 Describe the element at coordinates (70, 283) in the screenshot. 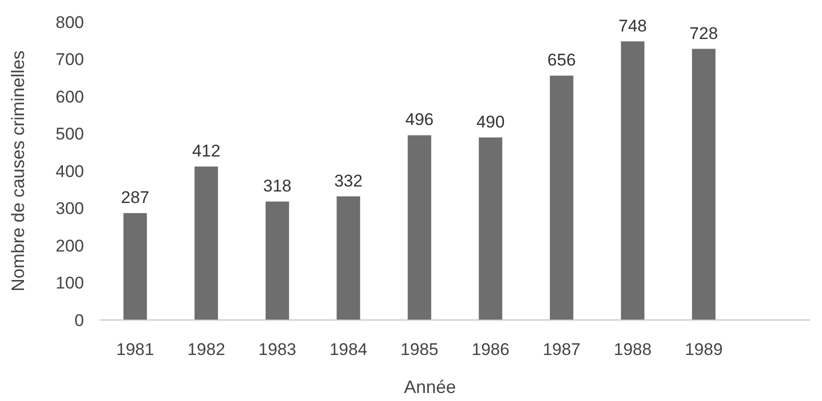

I see `y-tick-label: 100` at that location.